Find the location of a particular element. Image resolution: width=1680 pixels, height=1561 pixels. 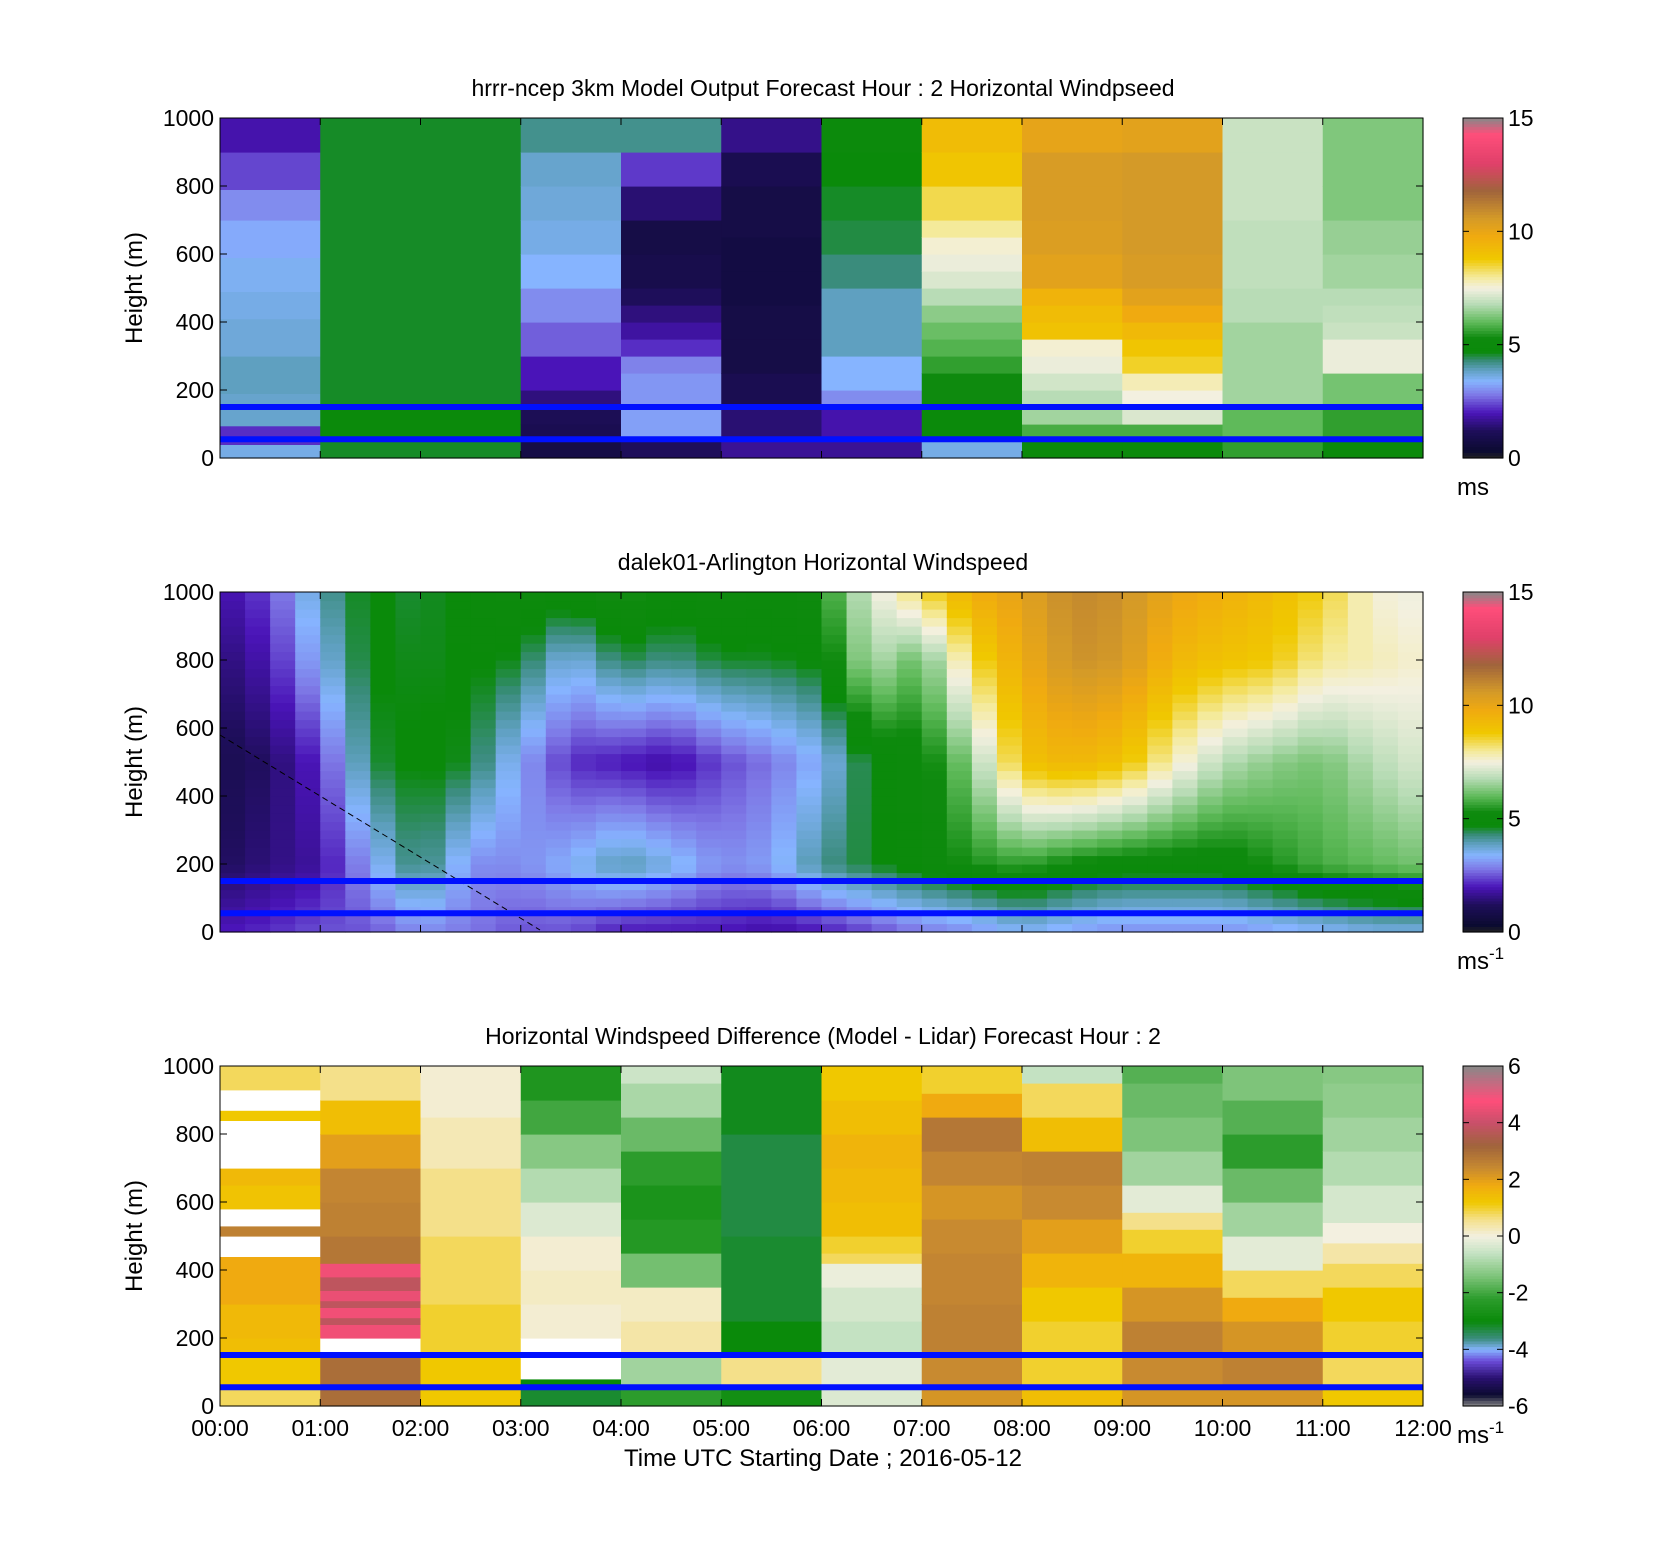

x-tick-label: 03:00 is located at coordinates (521, 1428).